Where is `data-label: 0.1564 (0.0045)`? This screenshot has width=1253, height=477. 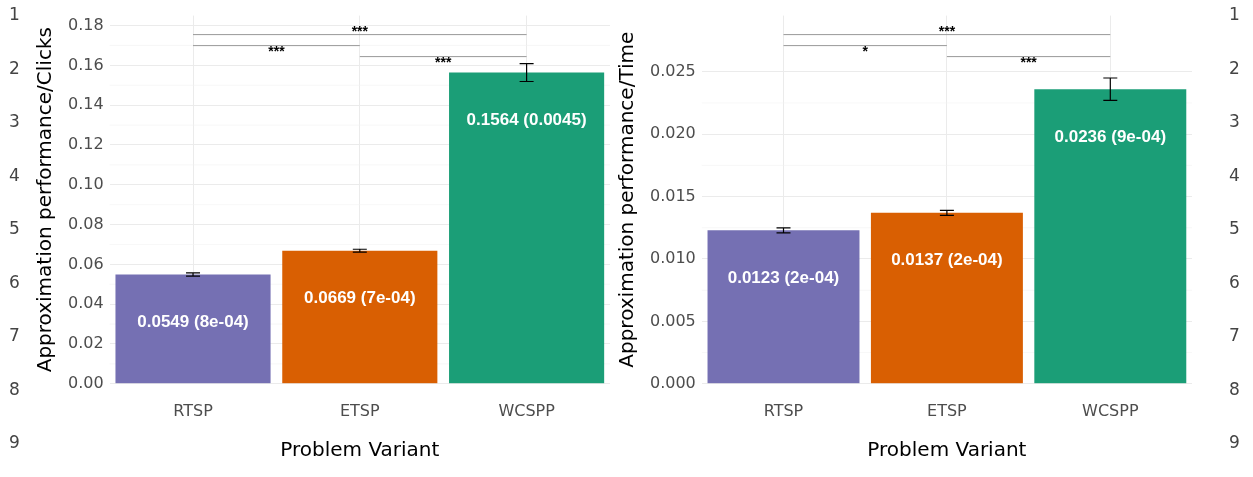
data-label: 0.1564 (0.0045) is located at coordinates (526, 120).